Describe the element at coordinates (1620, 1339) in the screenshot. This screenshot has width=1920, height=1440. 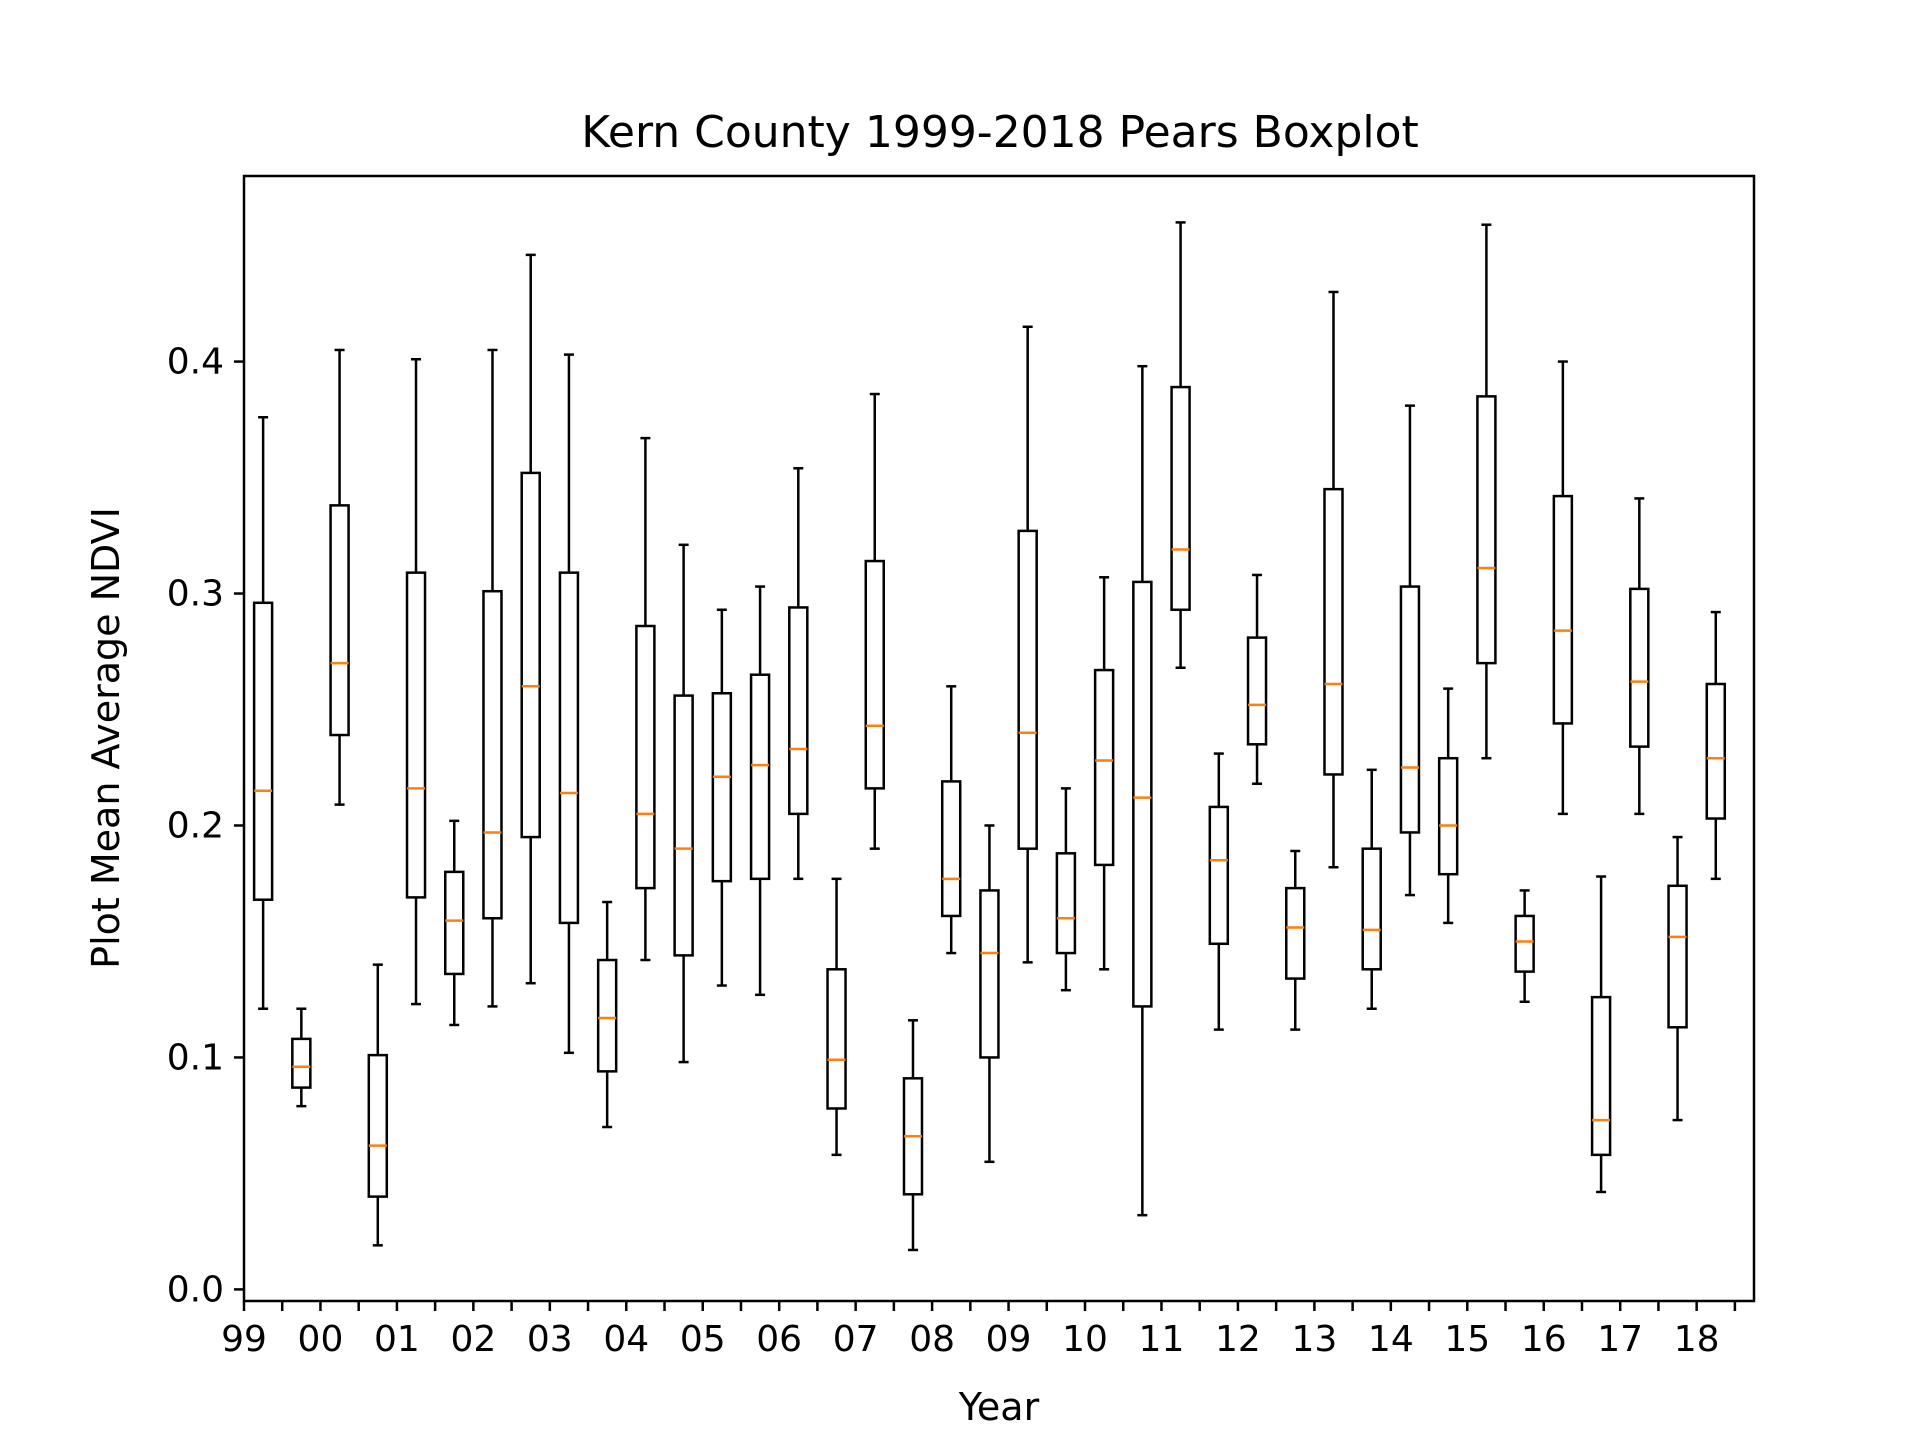
I see `x-tick-label: 17` at that location.